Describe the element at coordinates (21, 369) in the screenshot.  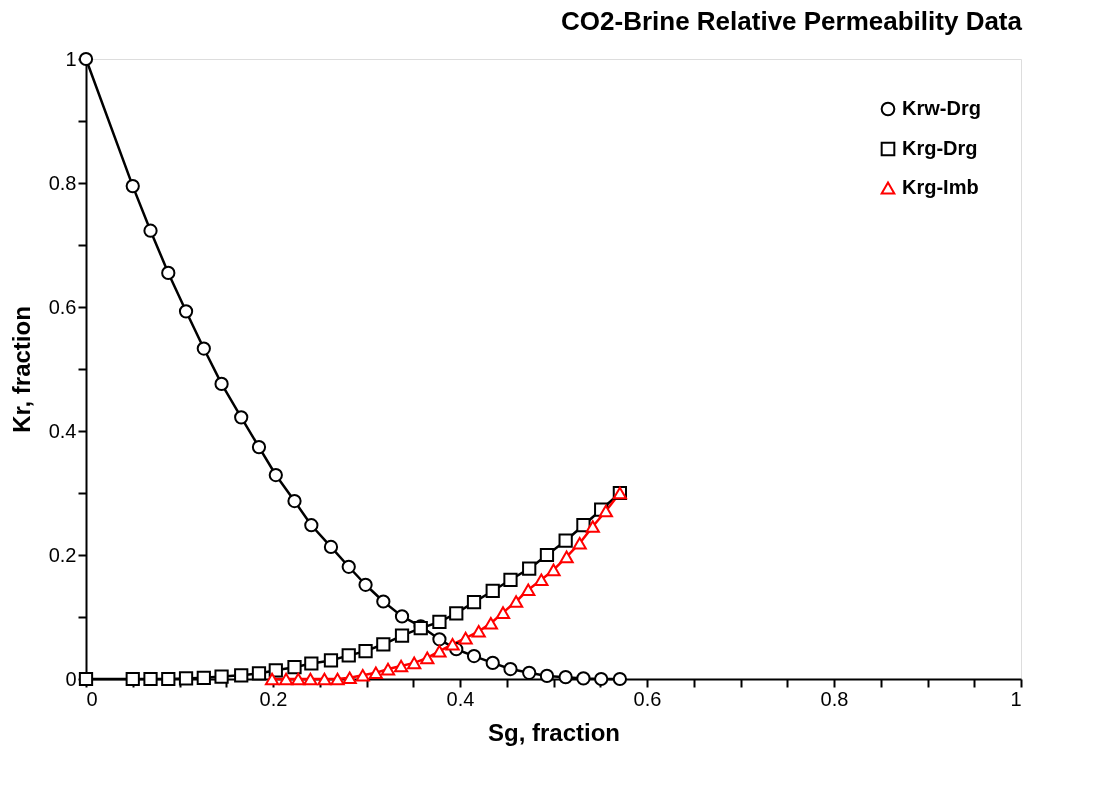
I see `y-axis-title: Kr, fraction` at that location.